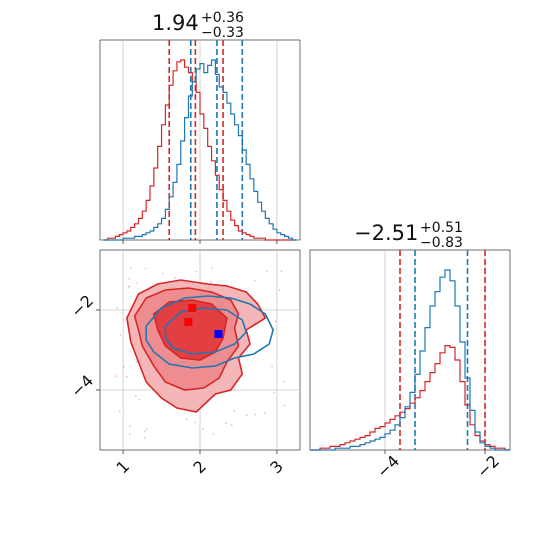 The width and height of the screenshot is (550, 550). I want to click on param-2-median: −2.51, so click(386, 233).